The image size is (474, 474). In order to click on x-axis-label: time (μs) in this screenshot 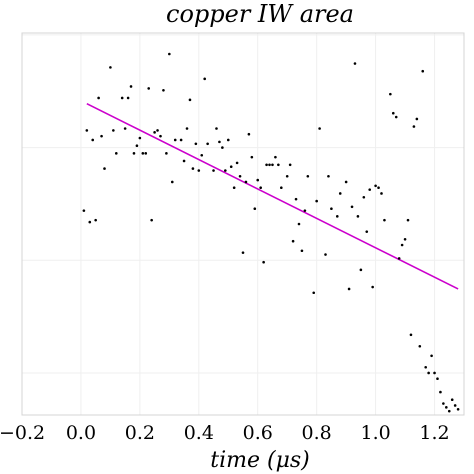, I will do `click(260, 460)`.